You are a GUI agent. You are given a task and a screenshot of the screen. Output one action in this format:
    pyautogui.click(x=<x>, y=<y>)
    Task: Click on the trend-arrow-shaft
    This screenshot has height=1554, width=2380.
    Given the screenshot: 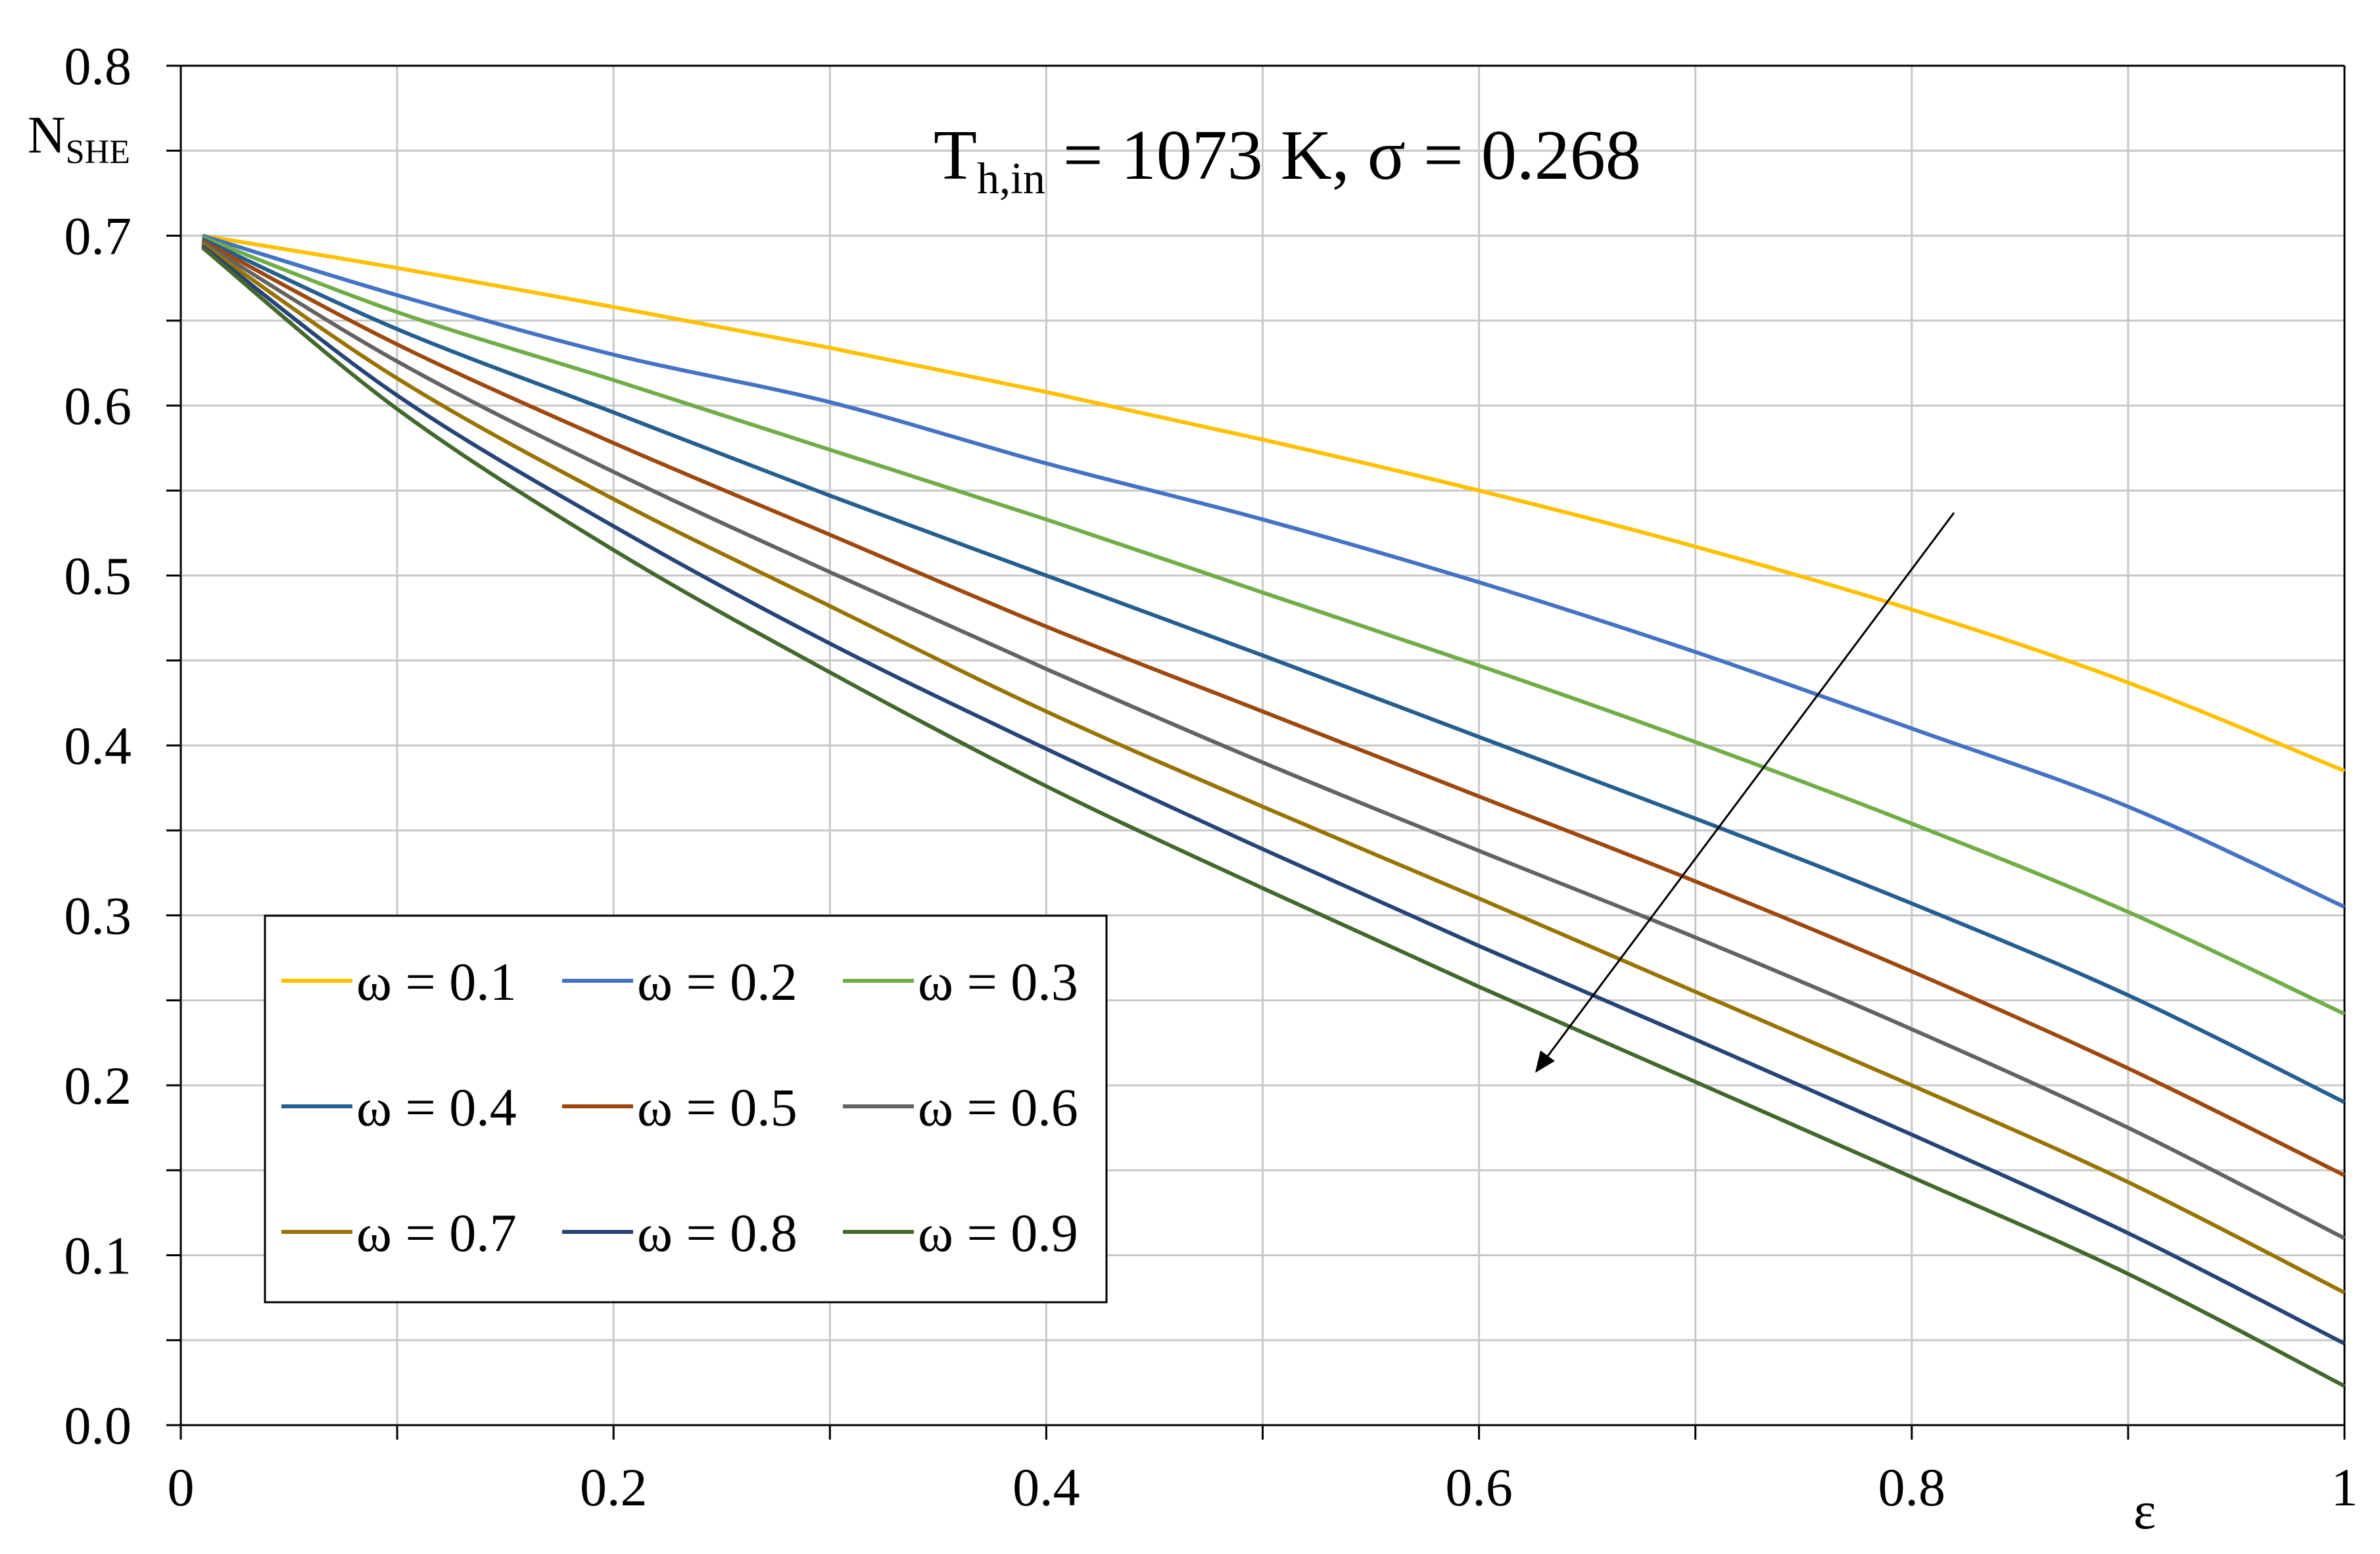 What is the action you would take?
    pyautogui.click(x=1749, y=786)
    